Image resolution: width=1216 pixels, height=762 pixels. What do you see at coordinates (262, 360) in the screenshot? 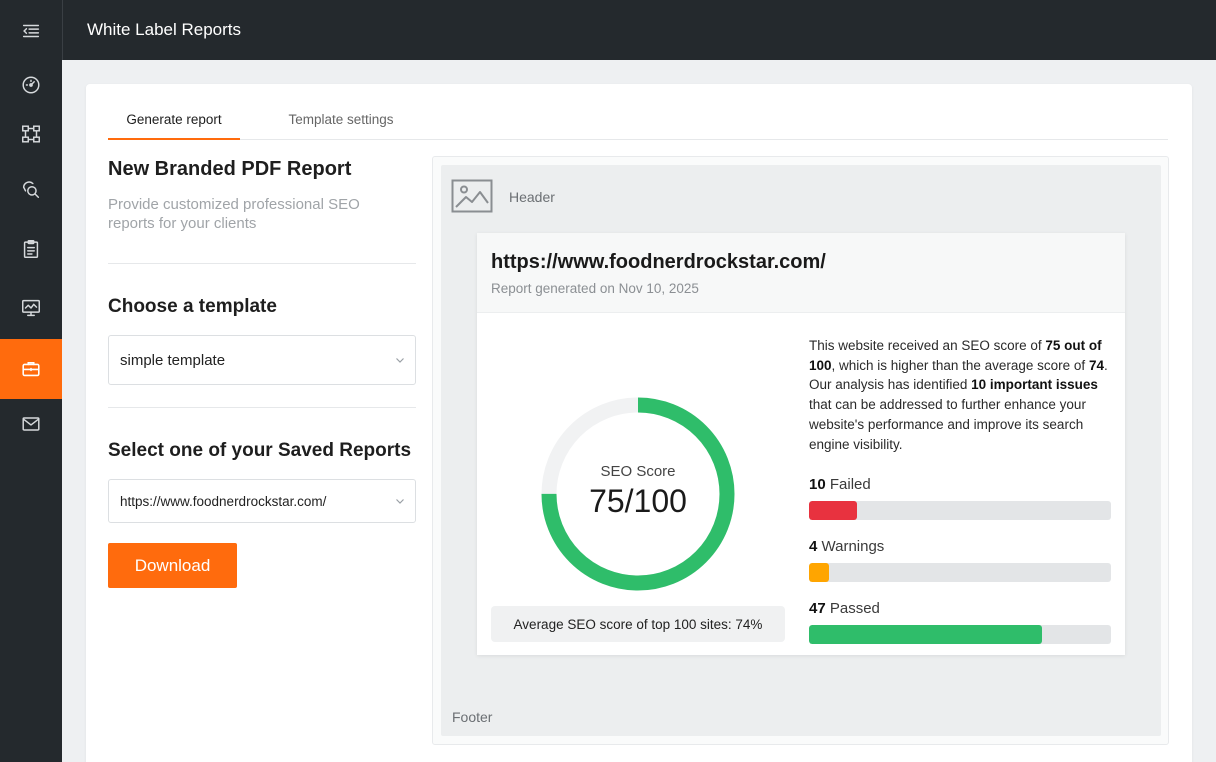
I see `template-select: simple template` at bounding box center [262, 360].